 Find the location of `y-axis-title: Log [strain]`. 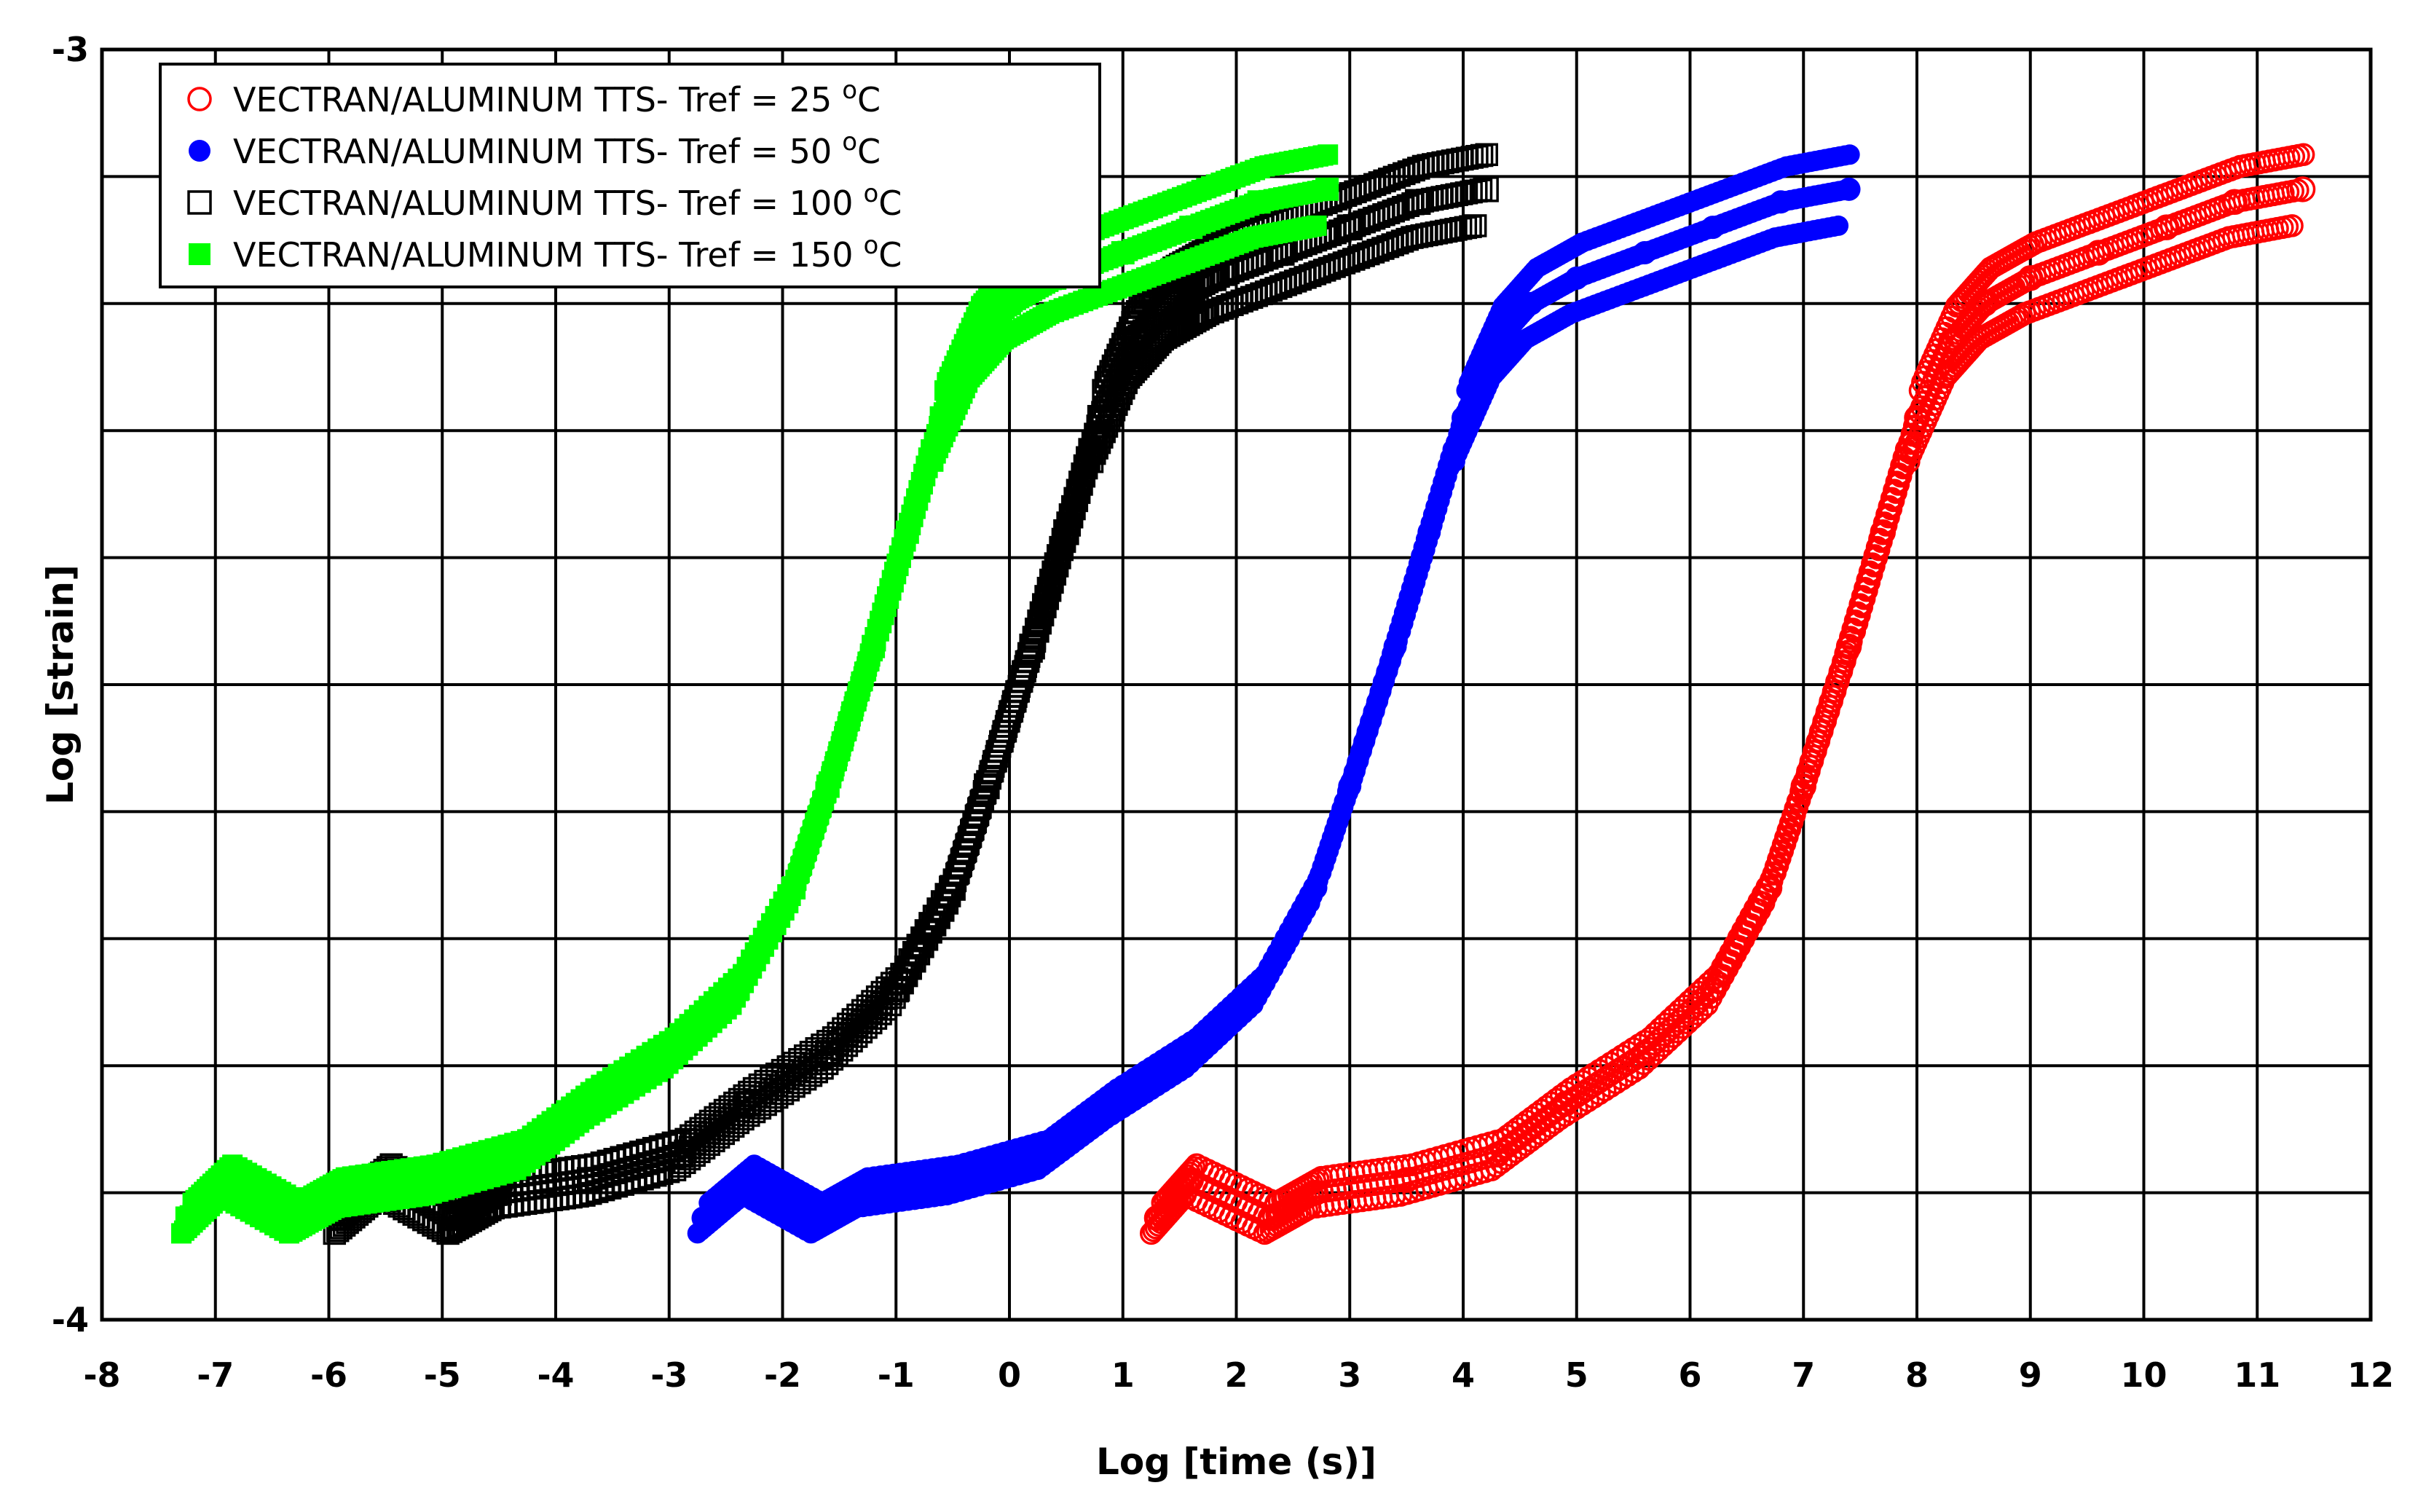

y-axis-title: Log [strain] is located at coordinates (60, 684).